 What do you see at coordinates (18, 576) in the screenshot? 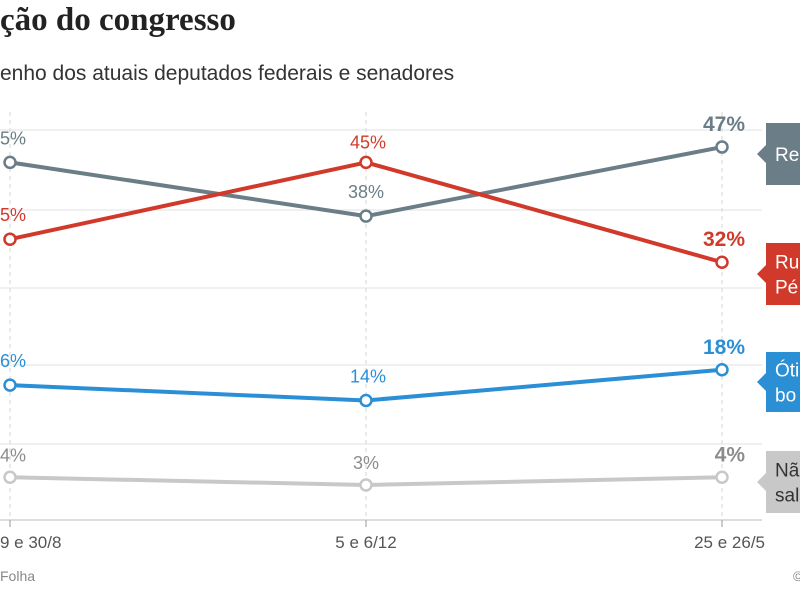
I see `source-label: Folha` at bounding box center [18, 576].